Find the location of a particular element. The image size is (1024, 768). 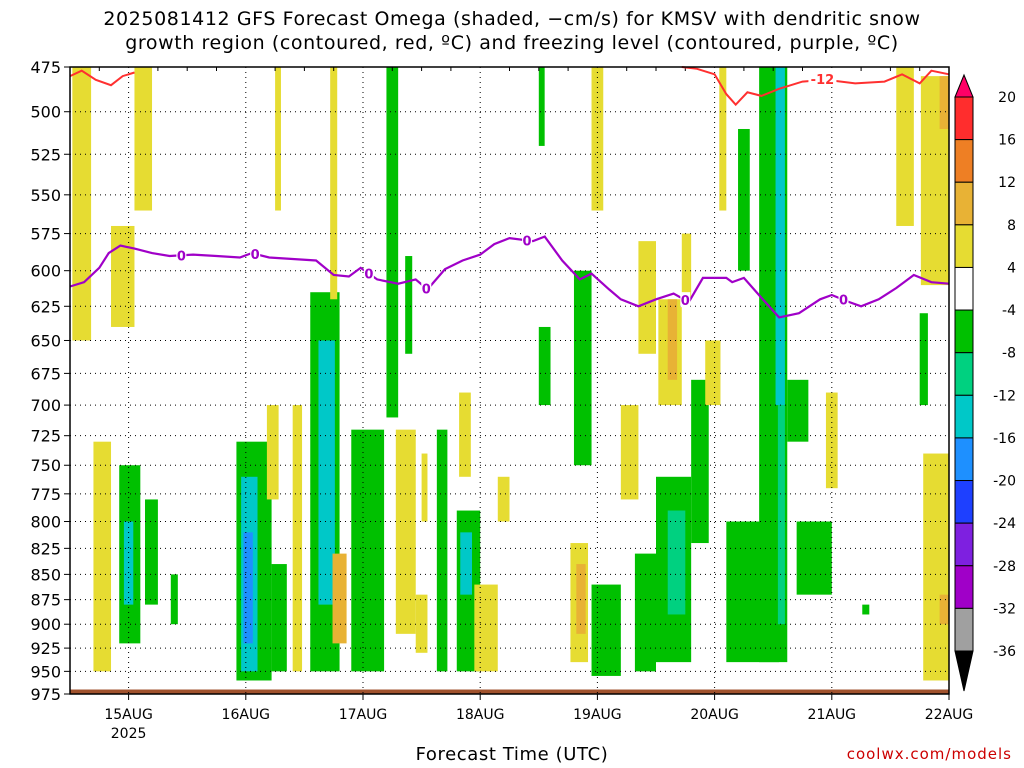

colorbar-label: 12 is located at coordinates (1007, 183).